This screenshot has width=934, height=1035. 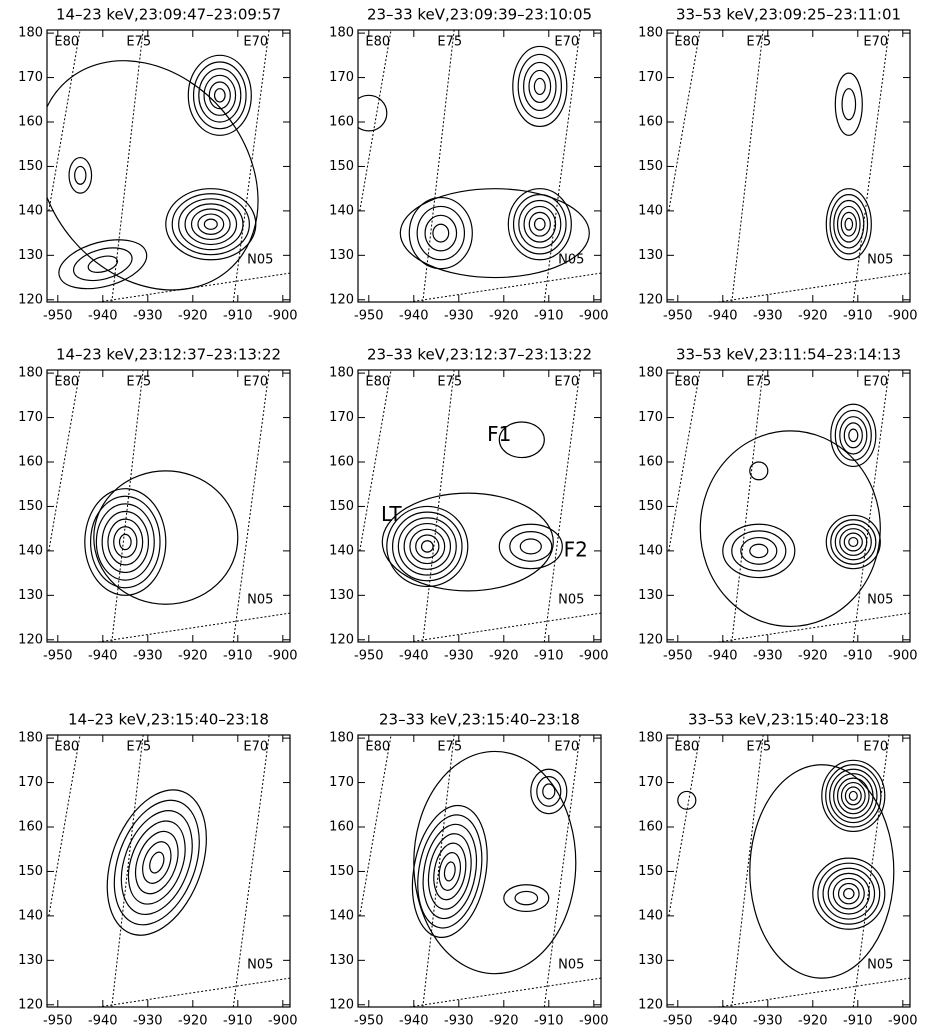 I want to click on panel-title: 33–53 keV,23:15:40–23:18, so click(x=788, y=720).